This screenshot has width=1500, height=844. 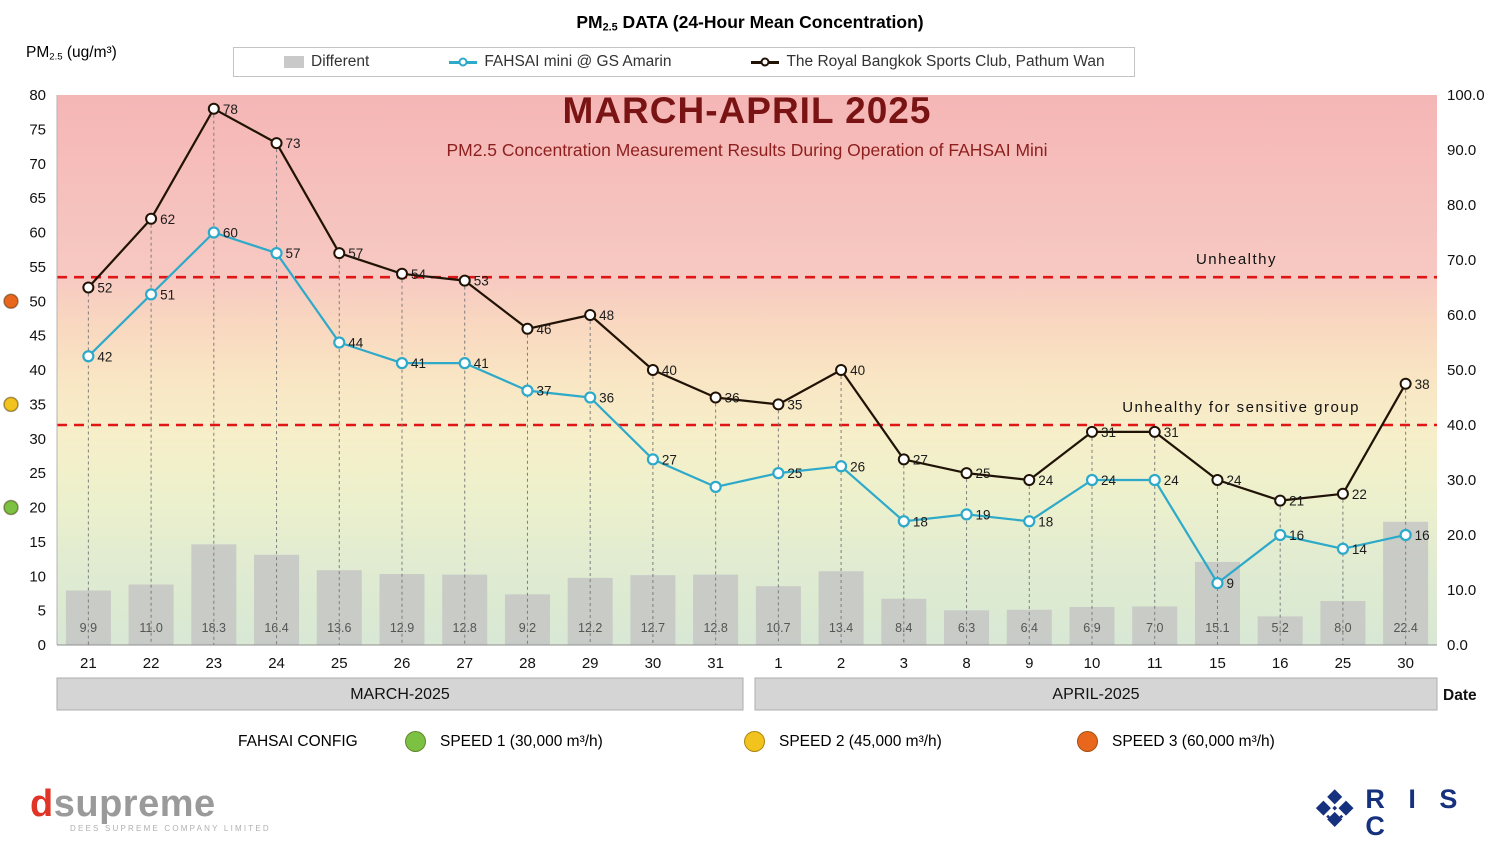 I want to click on royal-point-label: 21, so click(x=1296, y=501).